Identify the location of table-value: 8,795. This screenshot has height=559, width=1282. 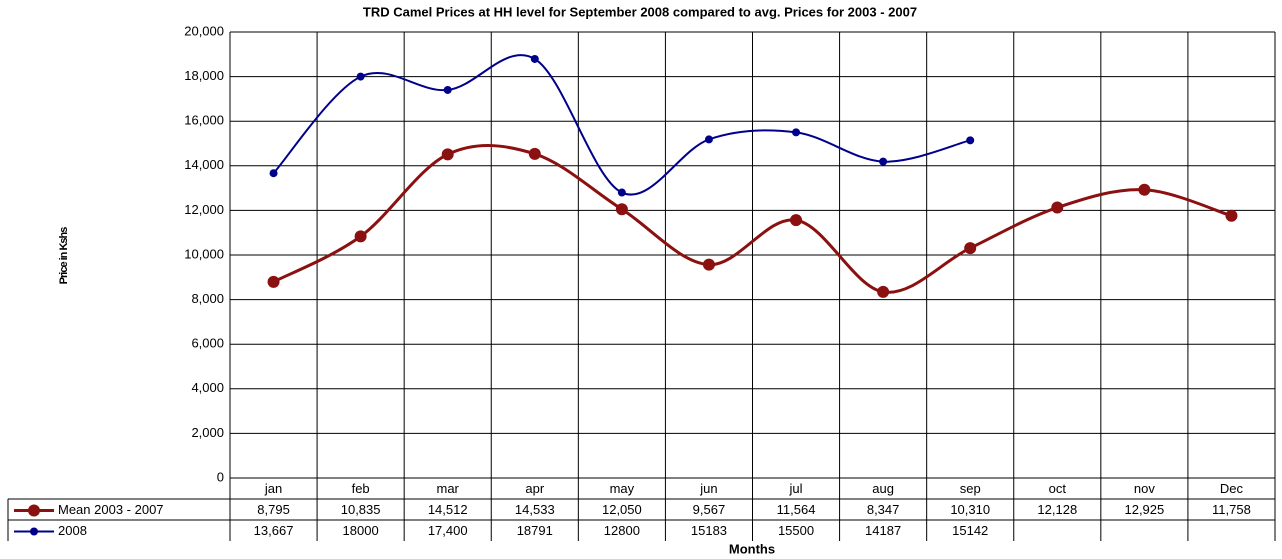
(273, 509).